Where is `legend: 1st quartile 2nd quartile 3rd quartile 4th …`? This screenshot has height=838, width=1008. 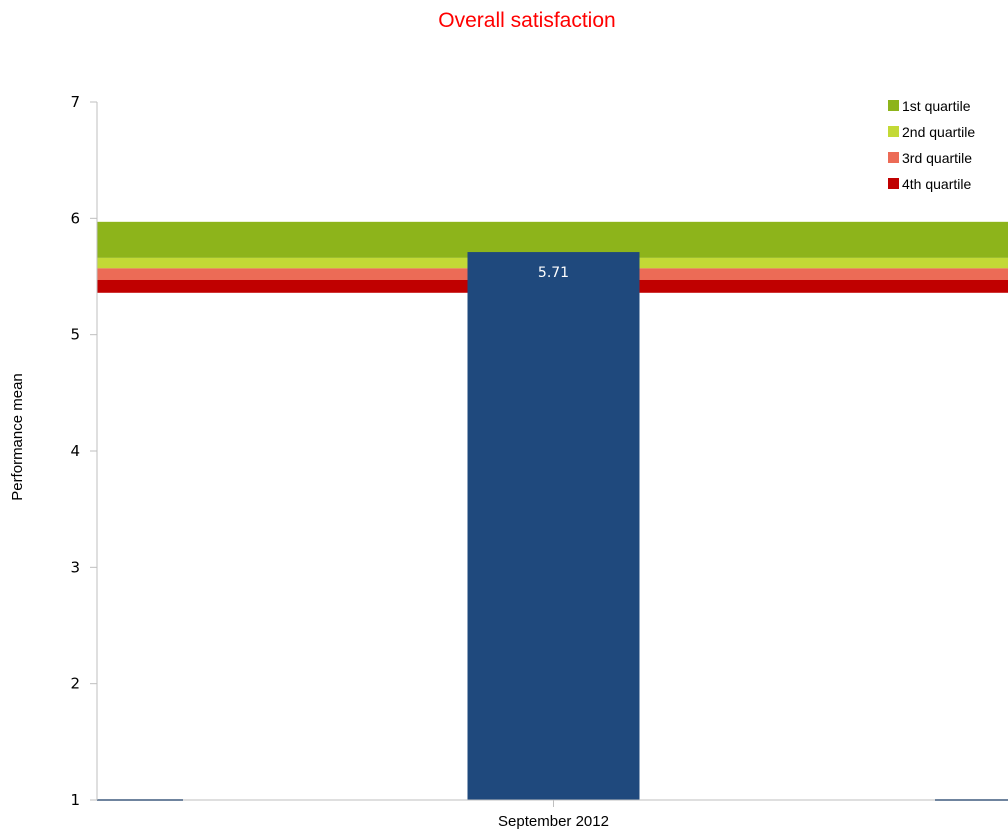 legend: 1st quartile 2nd quartile 3rd quartile 4th … is located at coordinates (931, 145).